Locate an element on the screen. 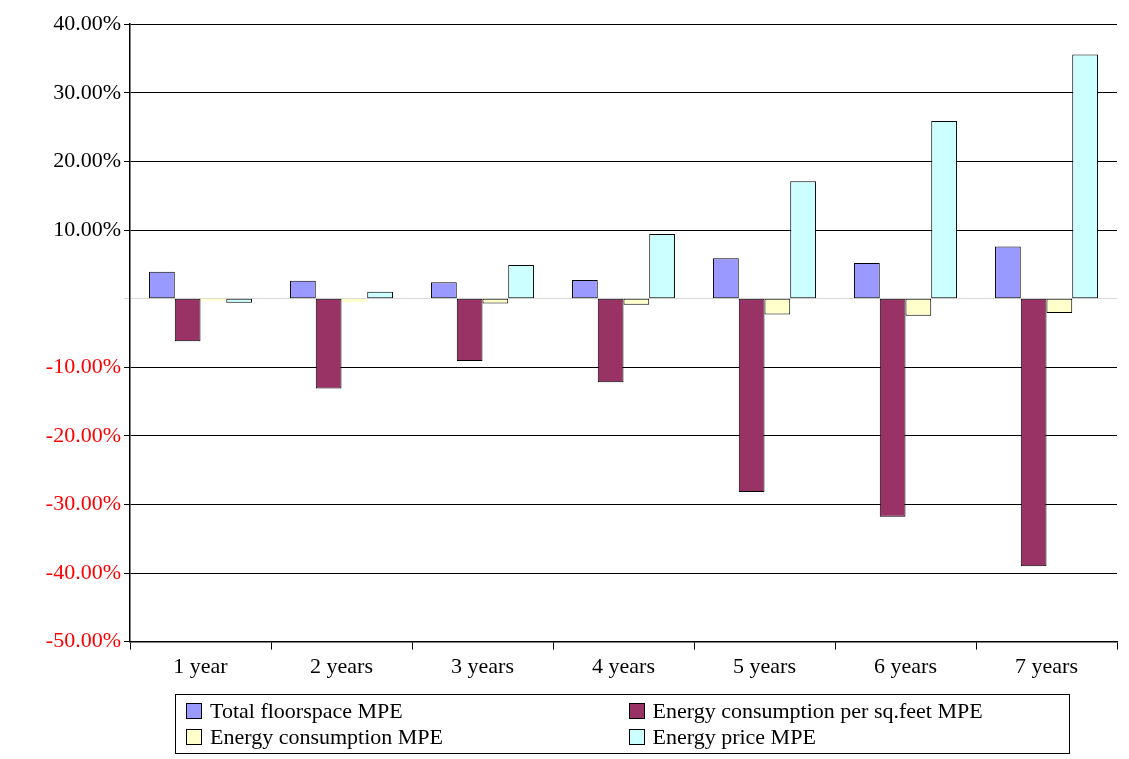  y-tick-label: 30.00% is located at coordinates (87, 91).